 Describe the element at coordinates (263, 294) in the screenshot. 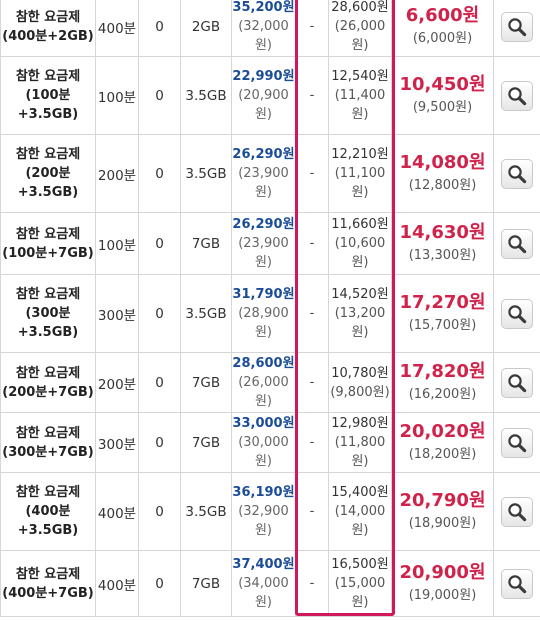

I see `original-price-value: 31,790원` at that location.